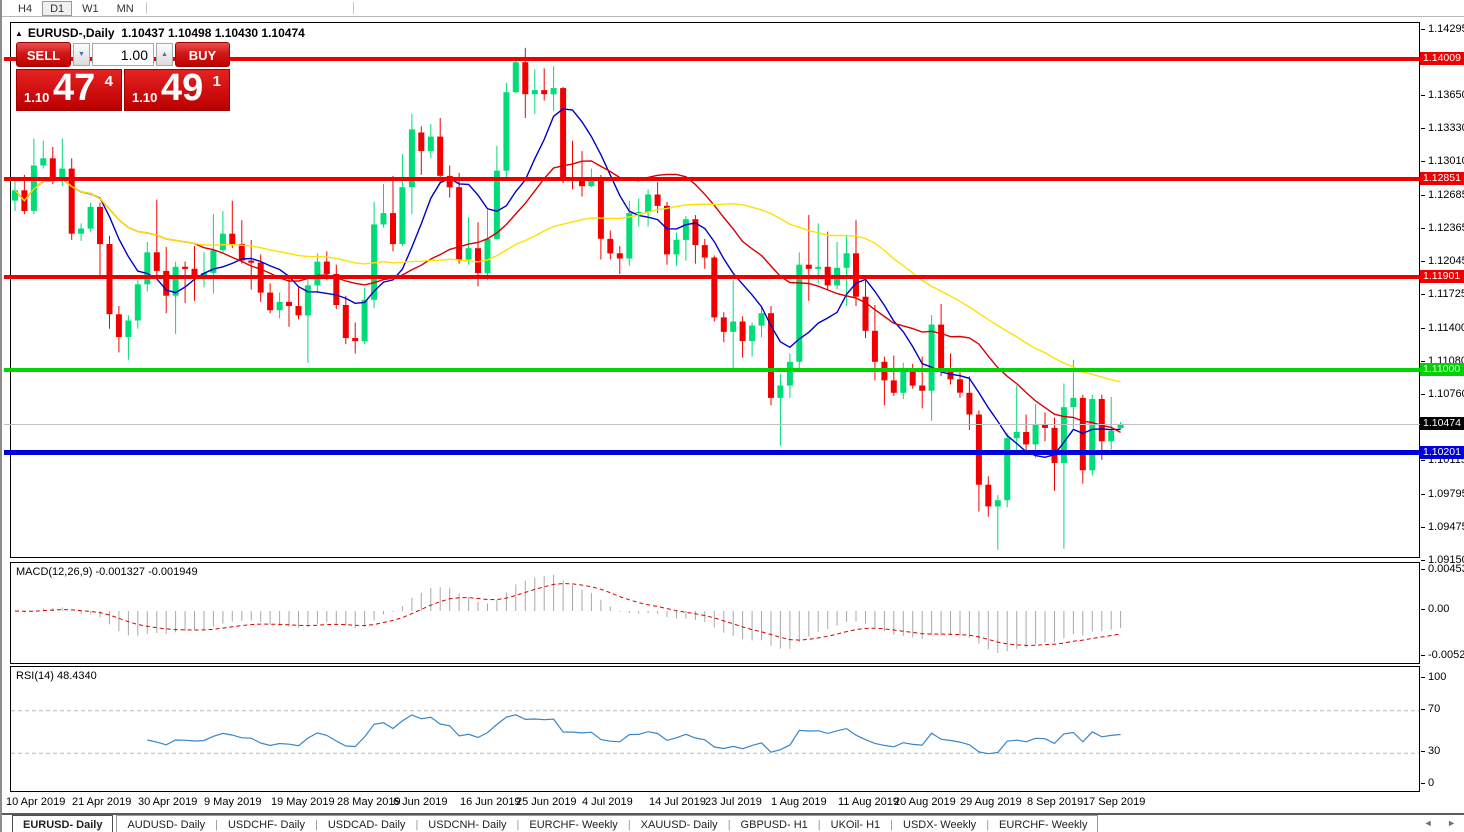 This screenshot has width=1464, height=832. What do you see at coordinates (1442, 228) in the screenshot?
I see `price-tick-label: 1.12365` at bounding box center [1442, 228].